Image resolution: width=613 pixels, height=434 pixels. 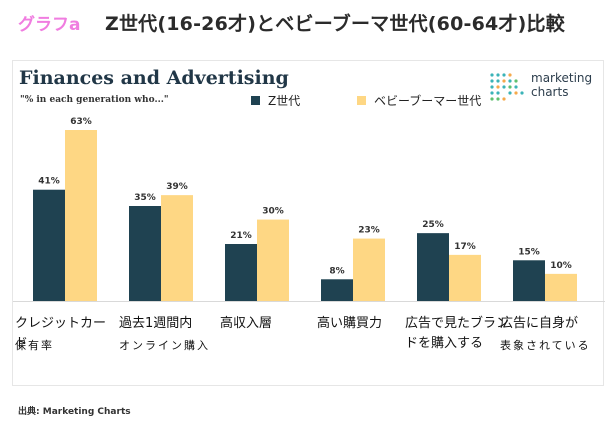 What do you see at coordinates (273, 212) in the screenshot?
I see `data-label-boomer-2: 30%` at bounding box center [273, 212].